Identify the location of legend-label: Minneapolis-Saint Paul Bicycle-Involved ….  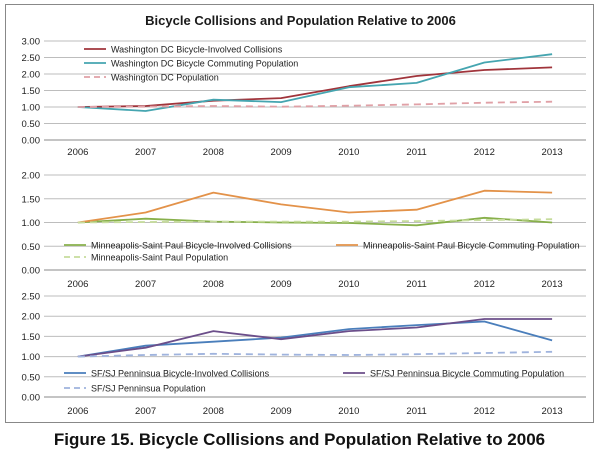
(191, 246).